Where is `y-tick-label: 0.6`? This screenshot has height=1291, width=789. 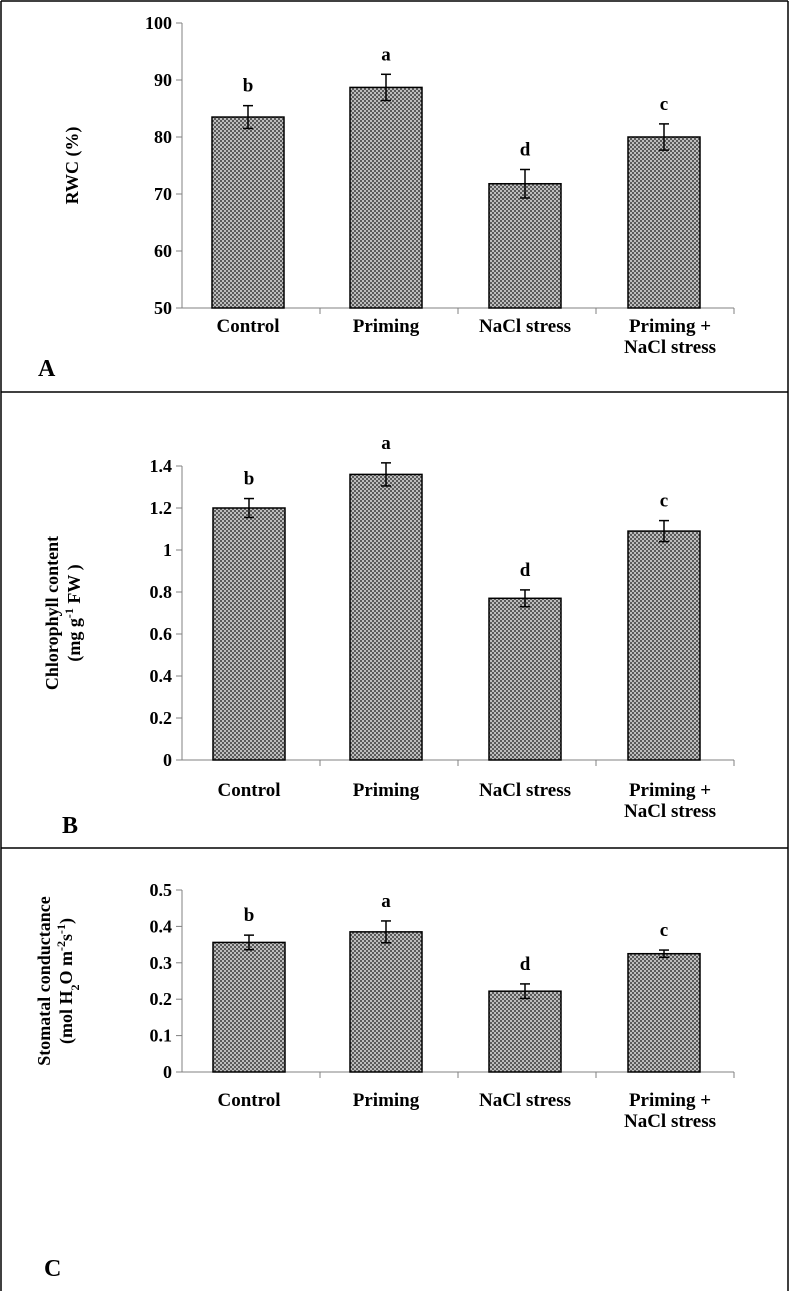
y-tick-label: 0.6 is located at coordinates (161, 634).